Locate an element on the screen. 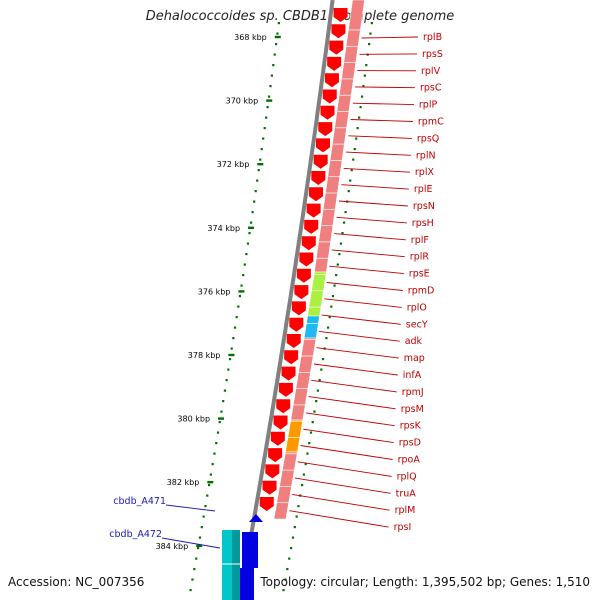 This screenshot has width=600, height=600. gene-label: rplB is located at coordinates (432, 37).